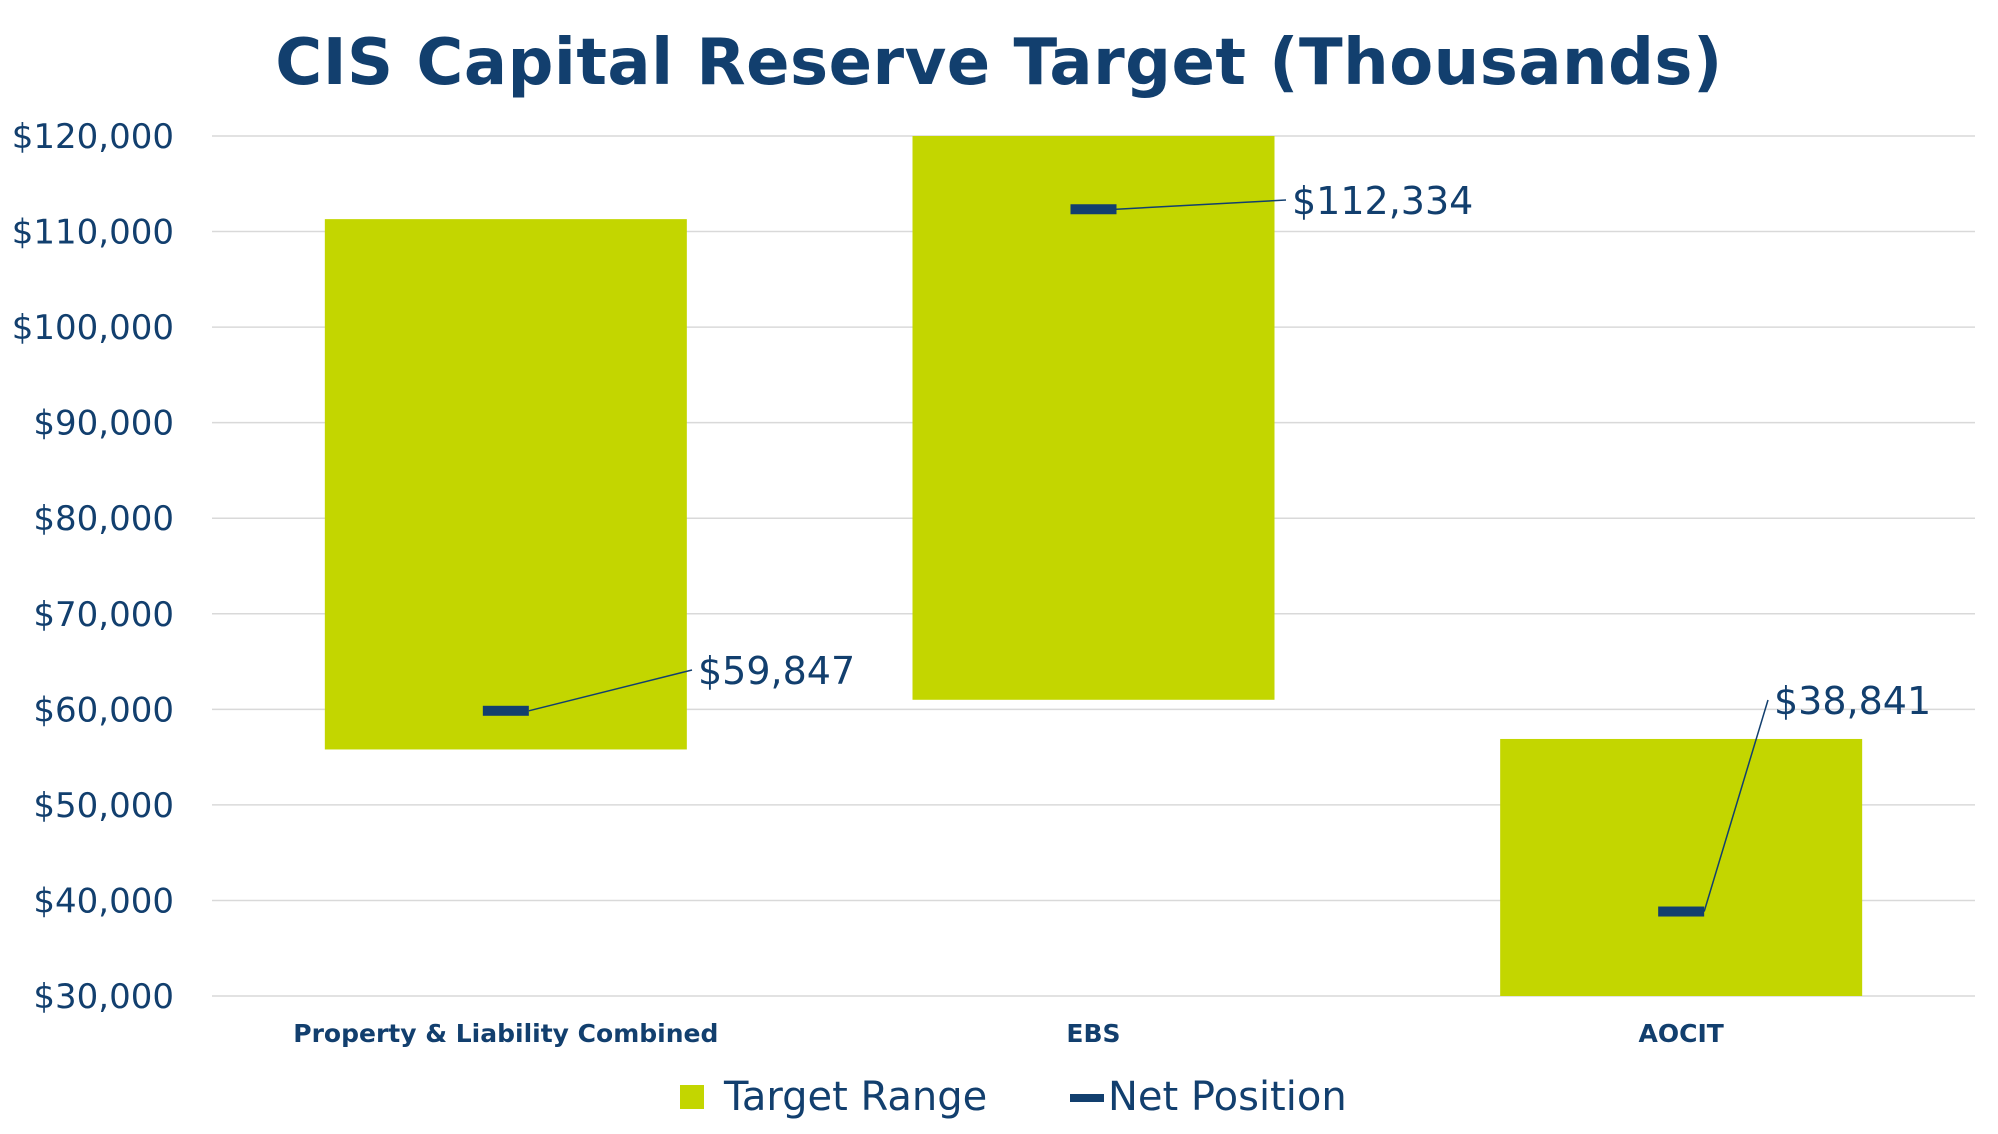  I want to click on legend-label-target-range: Target Range, so click(855, 1097).